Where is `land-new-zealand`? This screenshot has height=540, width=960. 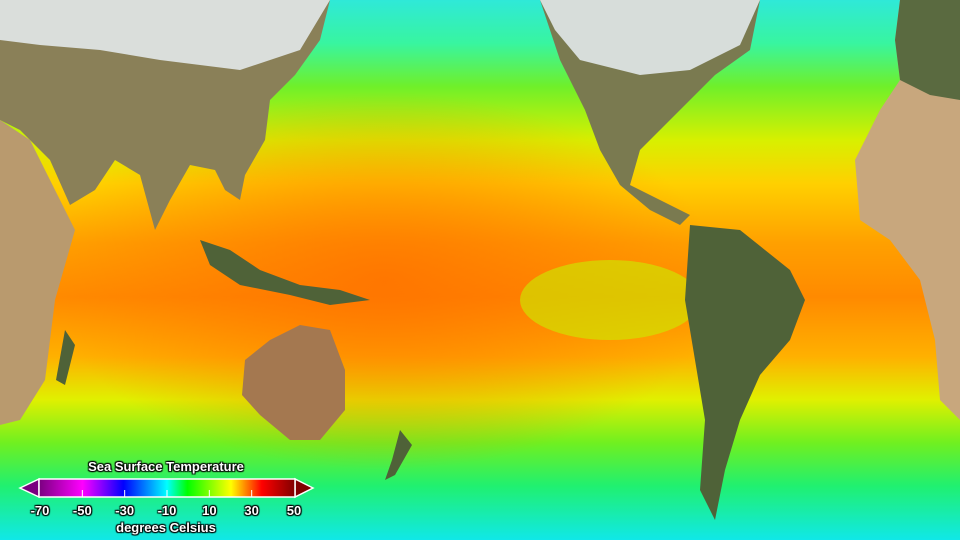
land-new-zealand is located at coordinates (398, 455).